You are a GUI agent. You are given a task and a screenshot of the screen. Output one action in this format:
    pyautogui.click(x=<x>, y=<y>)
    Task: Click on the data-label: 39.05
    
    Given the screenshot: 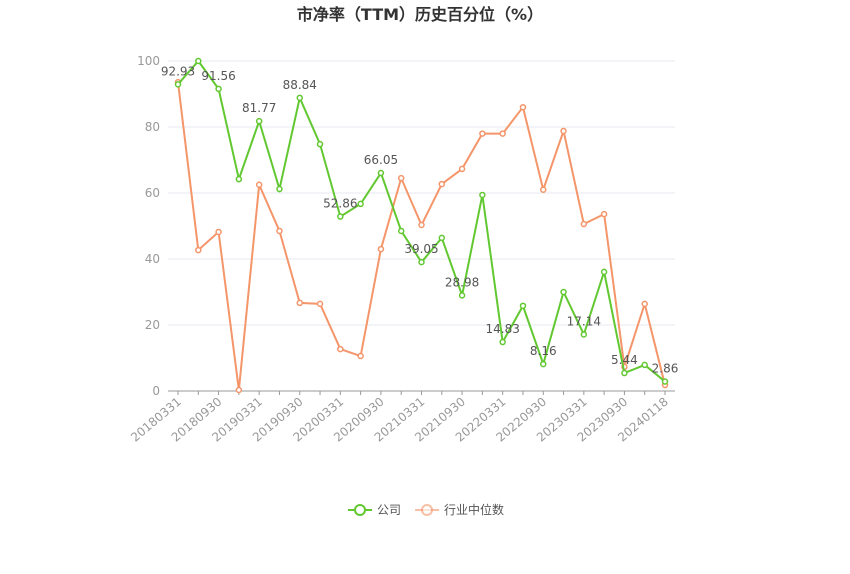 What is the action you would take?
    pyautogui.click(x=421, y=249)
    